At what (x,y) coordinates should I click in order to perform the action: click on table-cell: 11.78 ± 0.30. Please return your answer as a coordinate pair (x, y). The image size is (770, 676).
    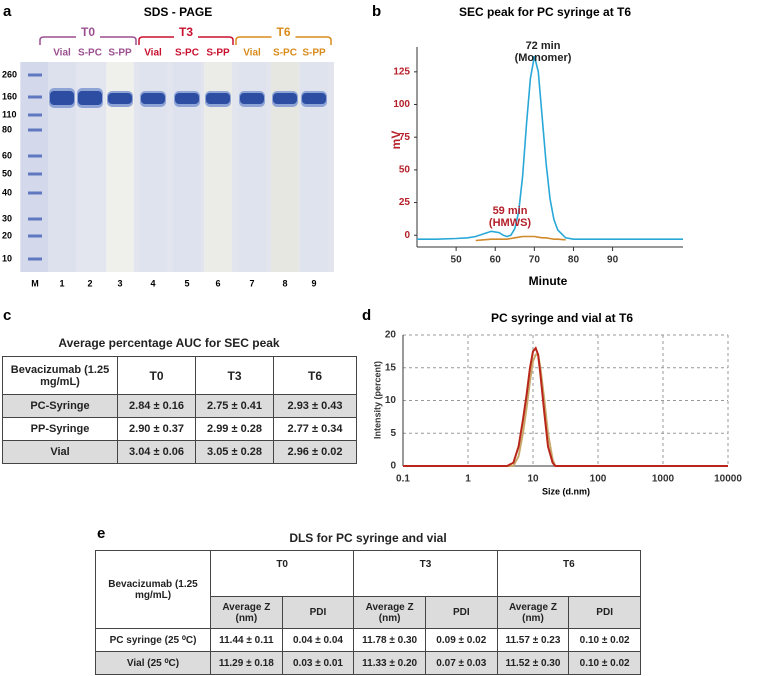
    Looking at the image, I should click on (389, 640).